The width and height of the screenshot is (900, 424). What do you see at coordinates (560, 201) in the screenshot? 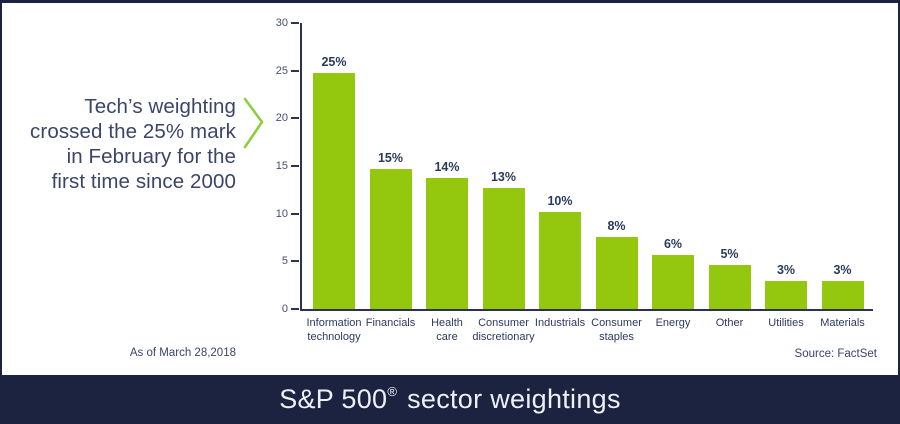
I see `bar-value-label: 10%` at bounding box center [560, 201].